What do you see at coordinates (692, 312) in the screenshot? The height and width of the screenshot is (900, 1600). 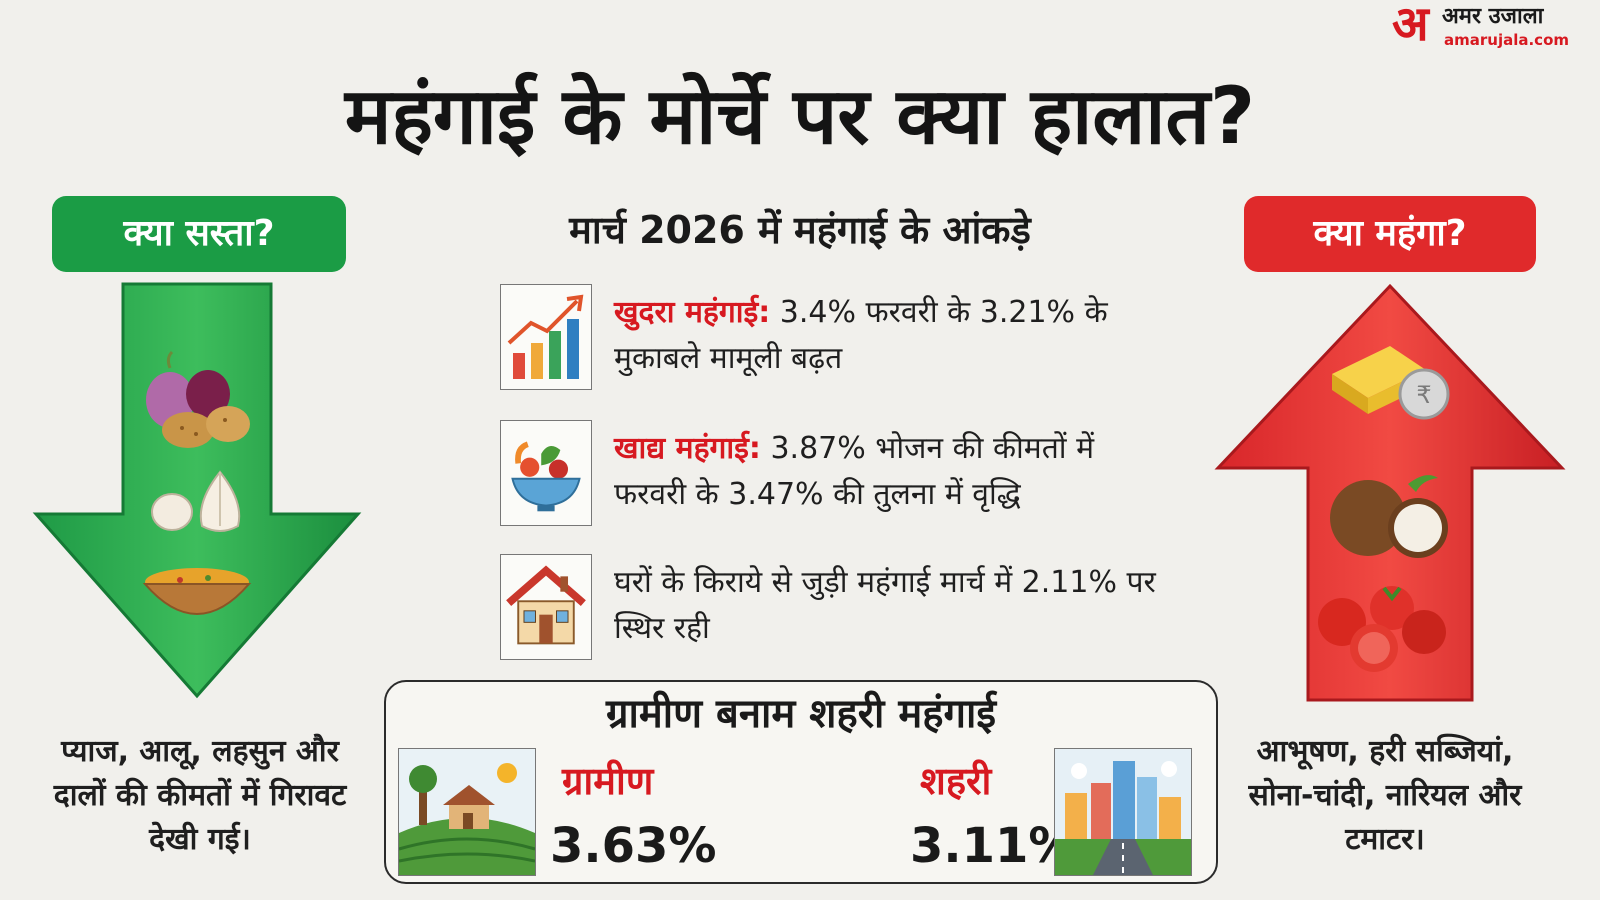 I see `retail-inflation-label: खुदरा महंगाई:` at bounding box center [692, 312].